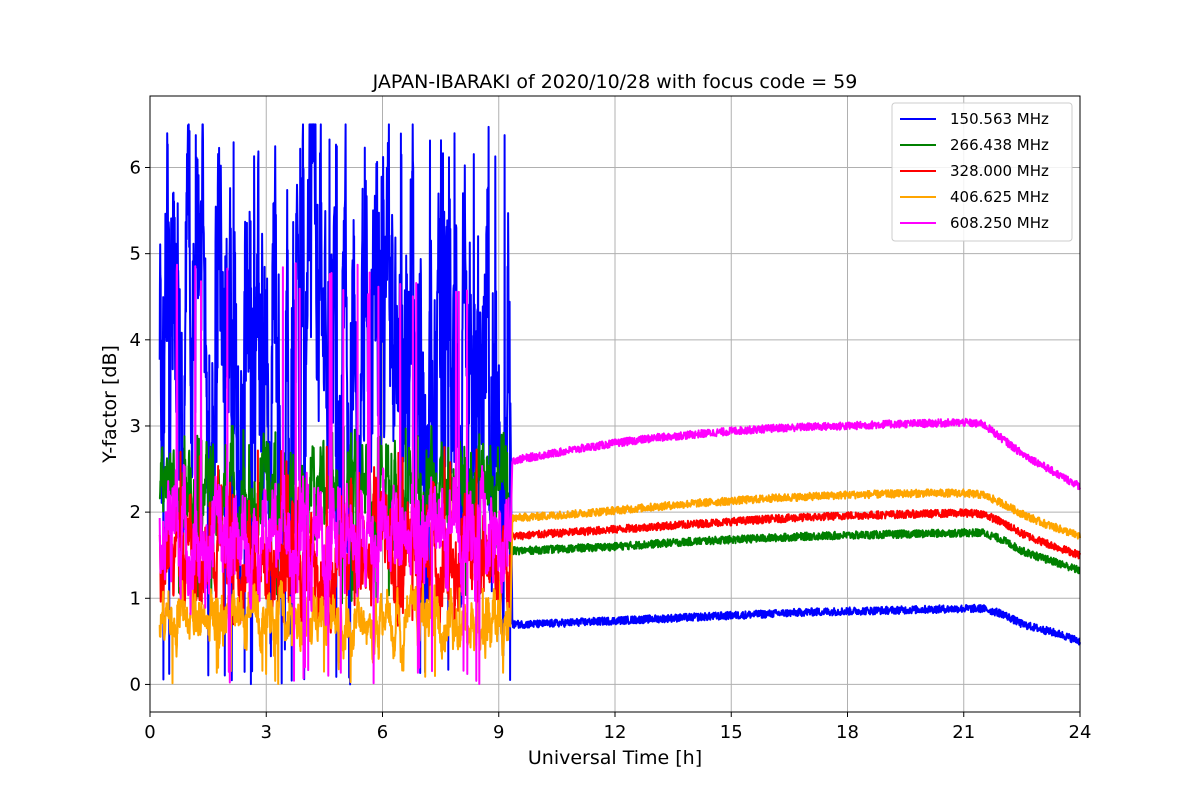 Image resolution: width=1200 pixels, height=805 pixels. I want to click on legend-label: 266.438 MHz, so click(999, 145).